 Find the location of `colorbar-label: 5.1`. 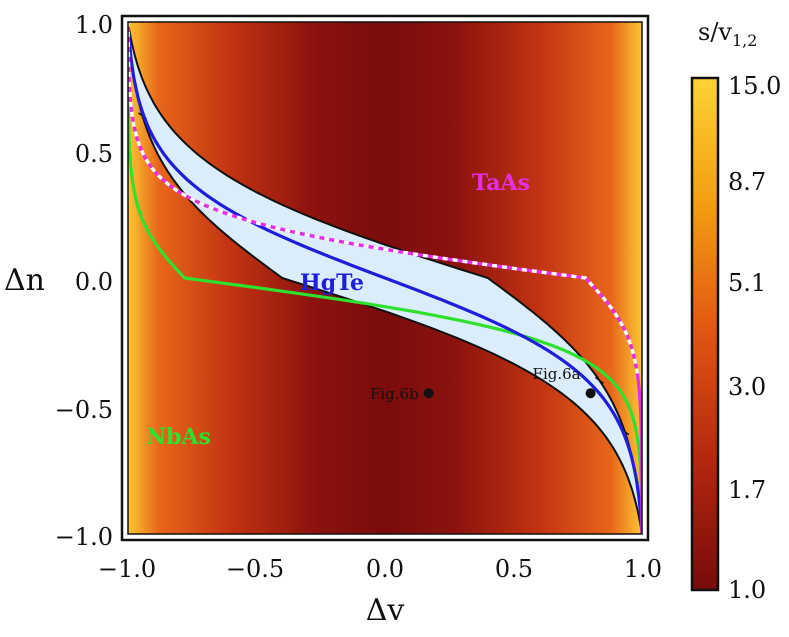

colorbar-label: 5.1 is located at coordinates (747, 283).